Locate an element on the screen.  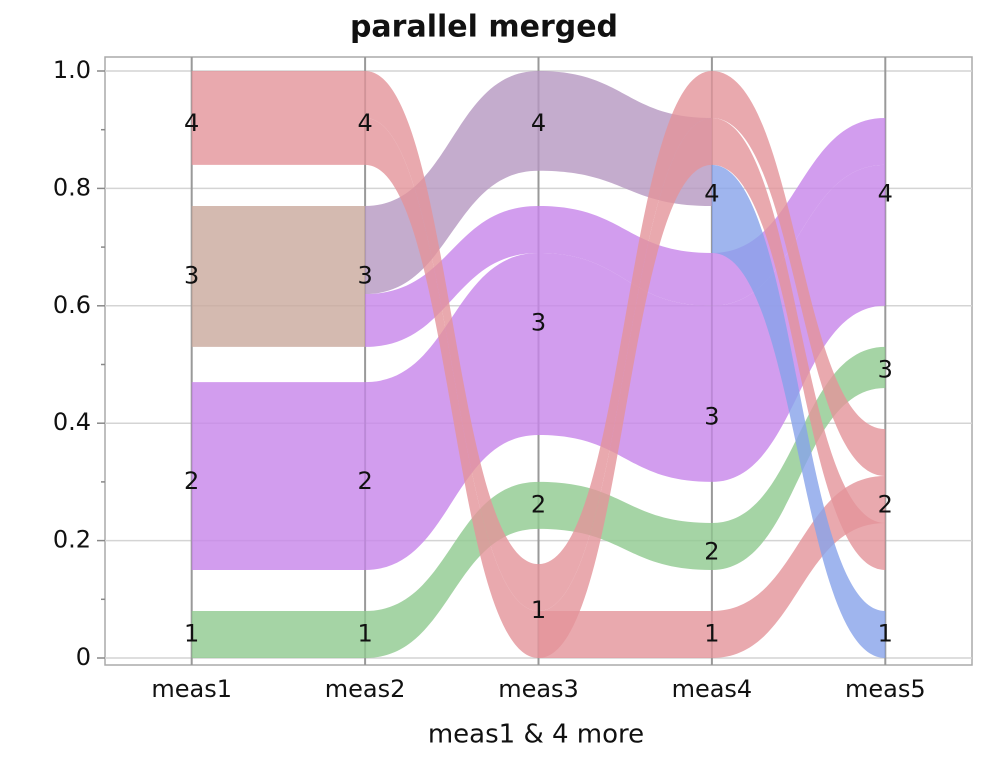
y-tick-label: 0.8 is located at coordinates (72, 187).